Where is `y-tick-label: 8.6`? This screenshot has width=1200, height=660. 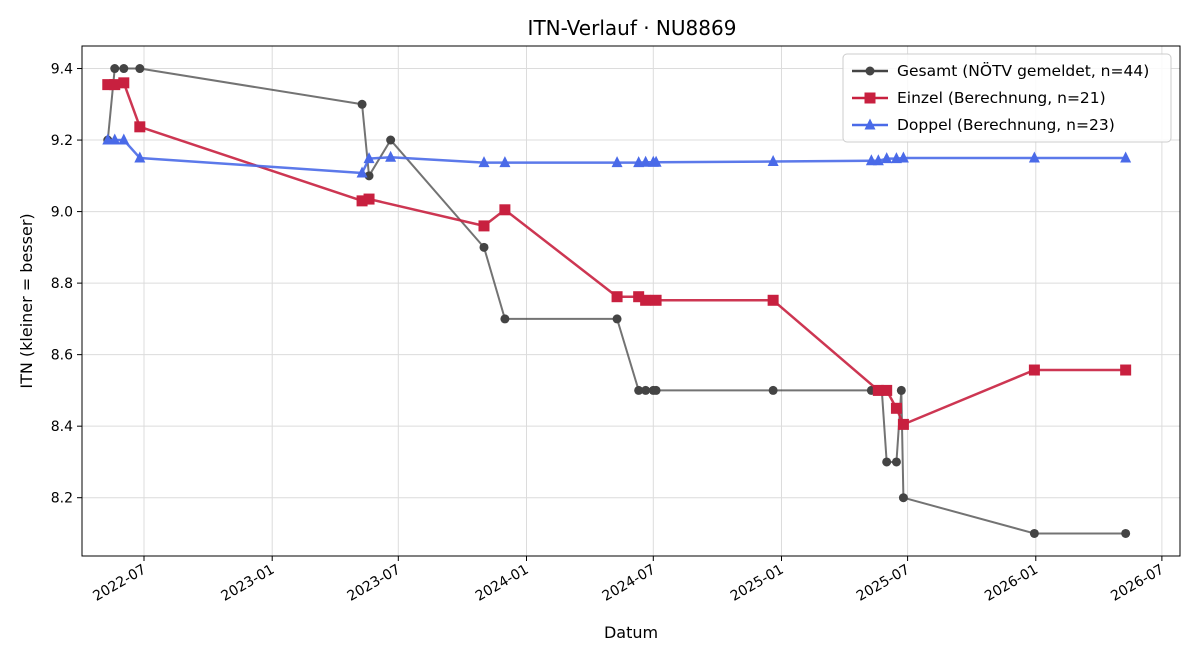 y-tick-label: 8.6 is located at coordinates (62, 356).